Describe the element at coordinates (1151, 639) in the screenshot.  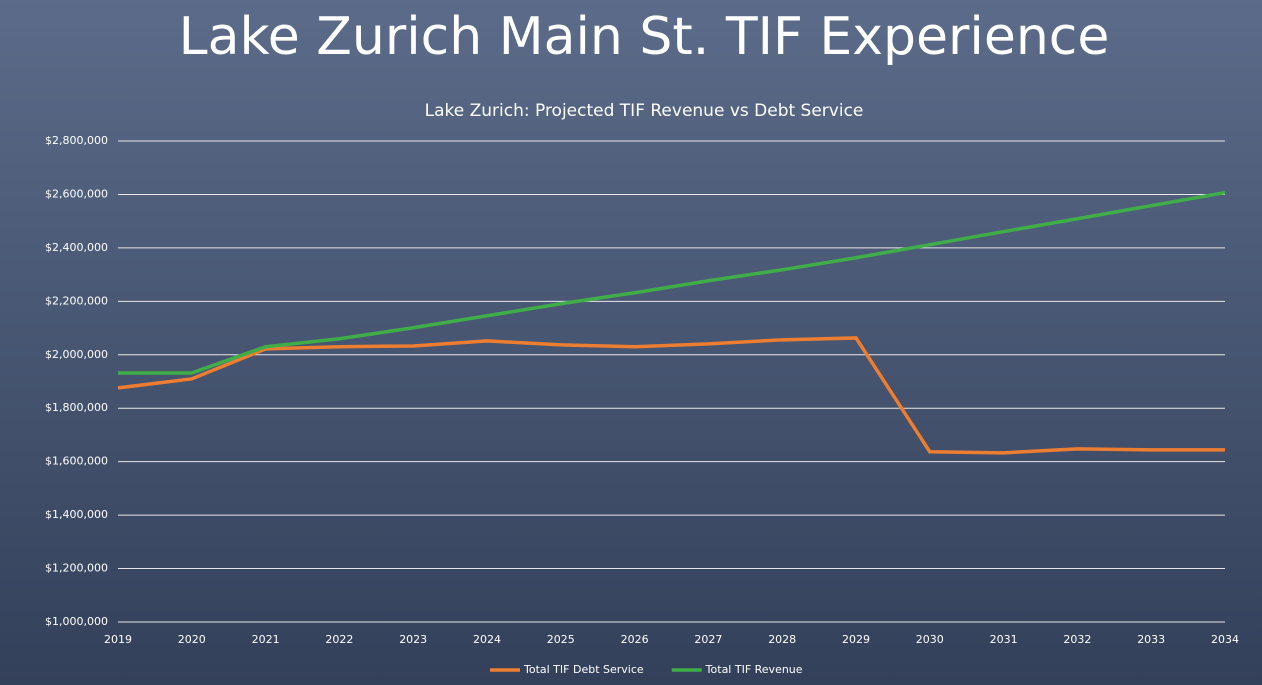
I see `x-tick-label: 2033` at that location.